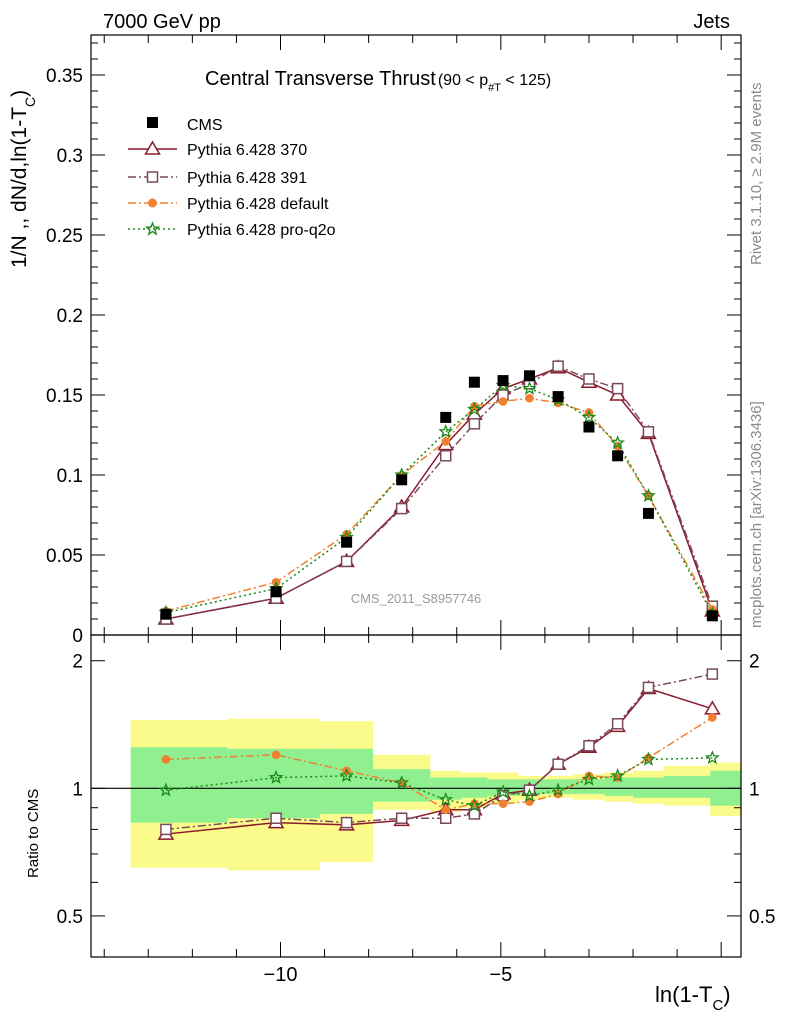 Image resolution: width=786 pixels, height=1024 pixels. I want to click on x-axis-label: ln(1-TC), so click(693, 998).